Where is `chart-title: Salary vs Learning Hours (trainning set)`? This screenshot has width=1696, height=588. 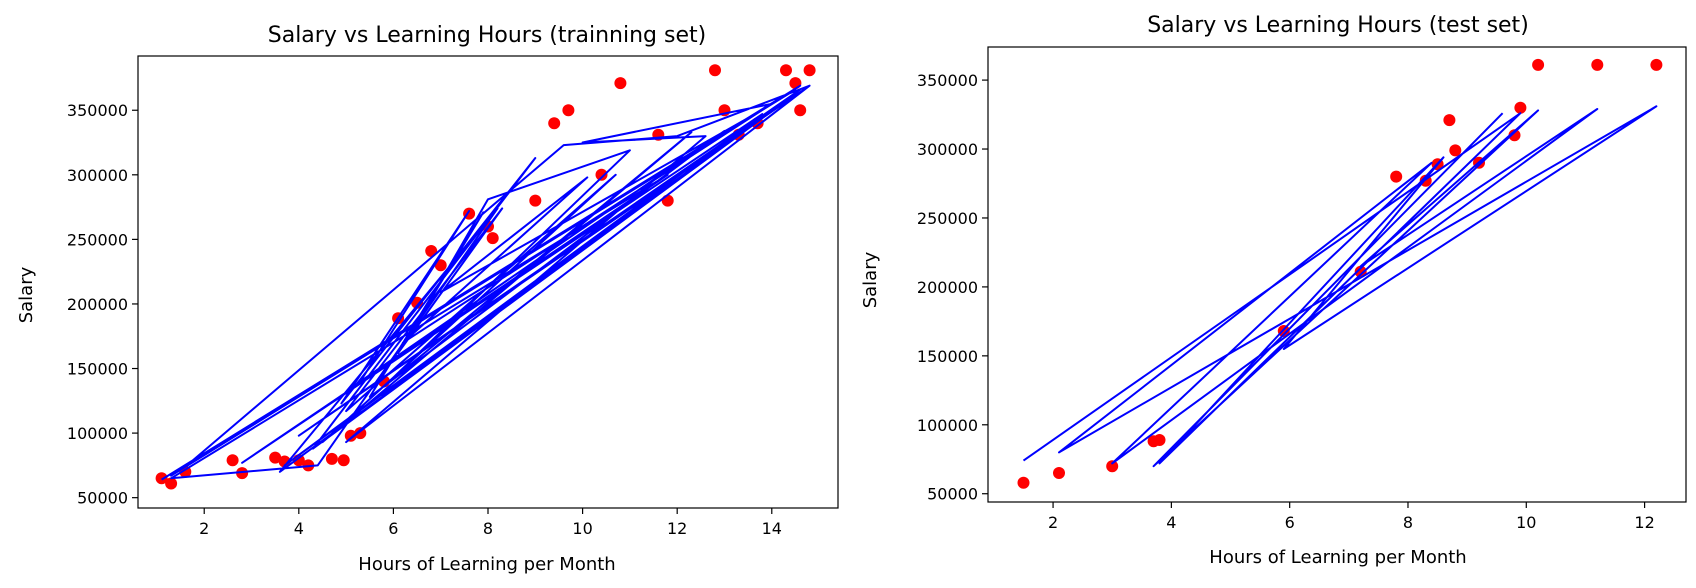
chart-title: Salary vs Learning Hours (trainning set) is located at coordinates (487, 35).